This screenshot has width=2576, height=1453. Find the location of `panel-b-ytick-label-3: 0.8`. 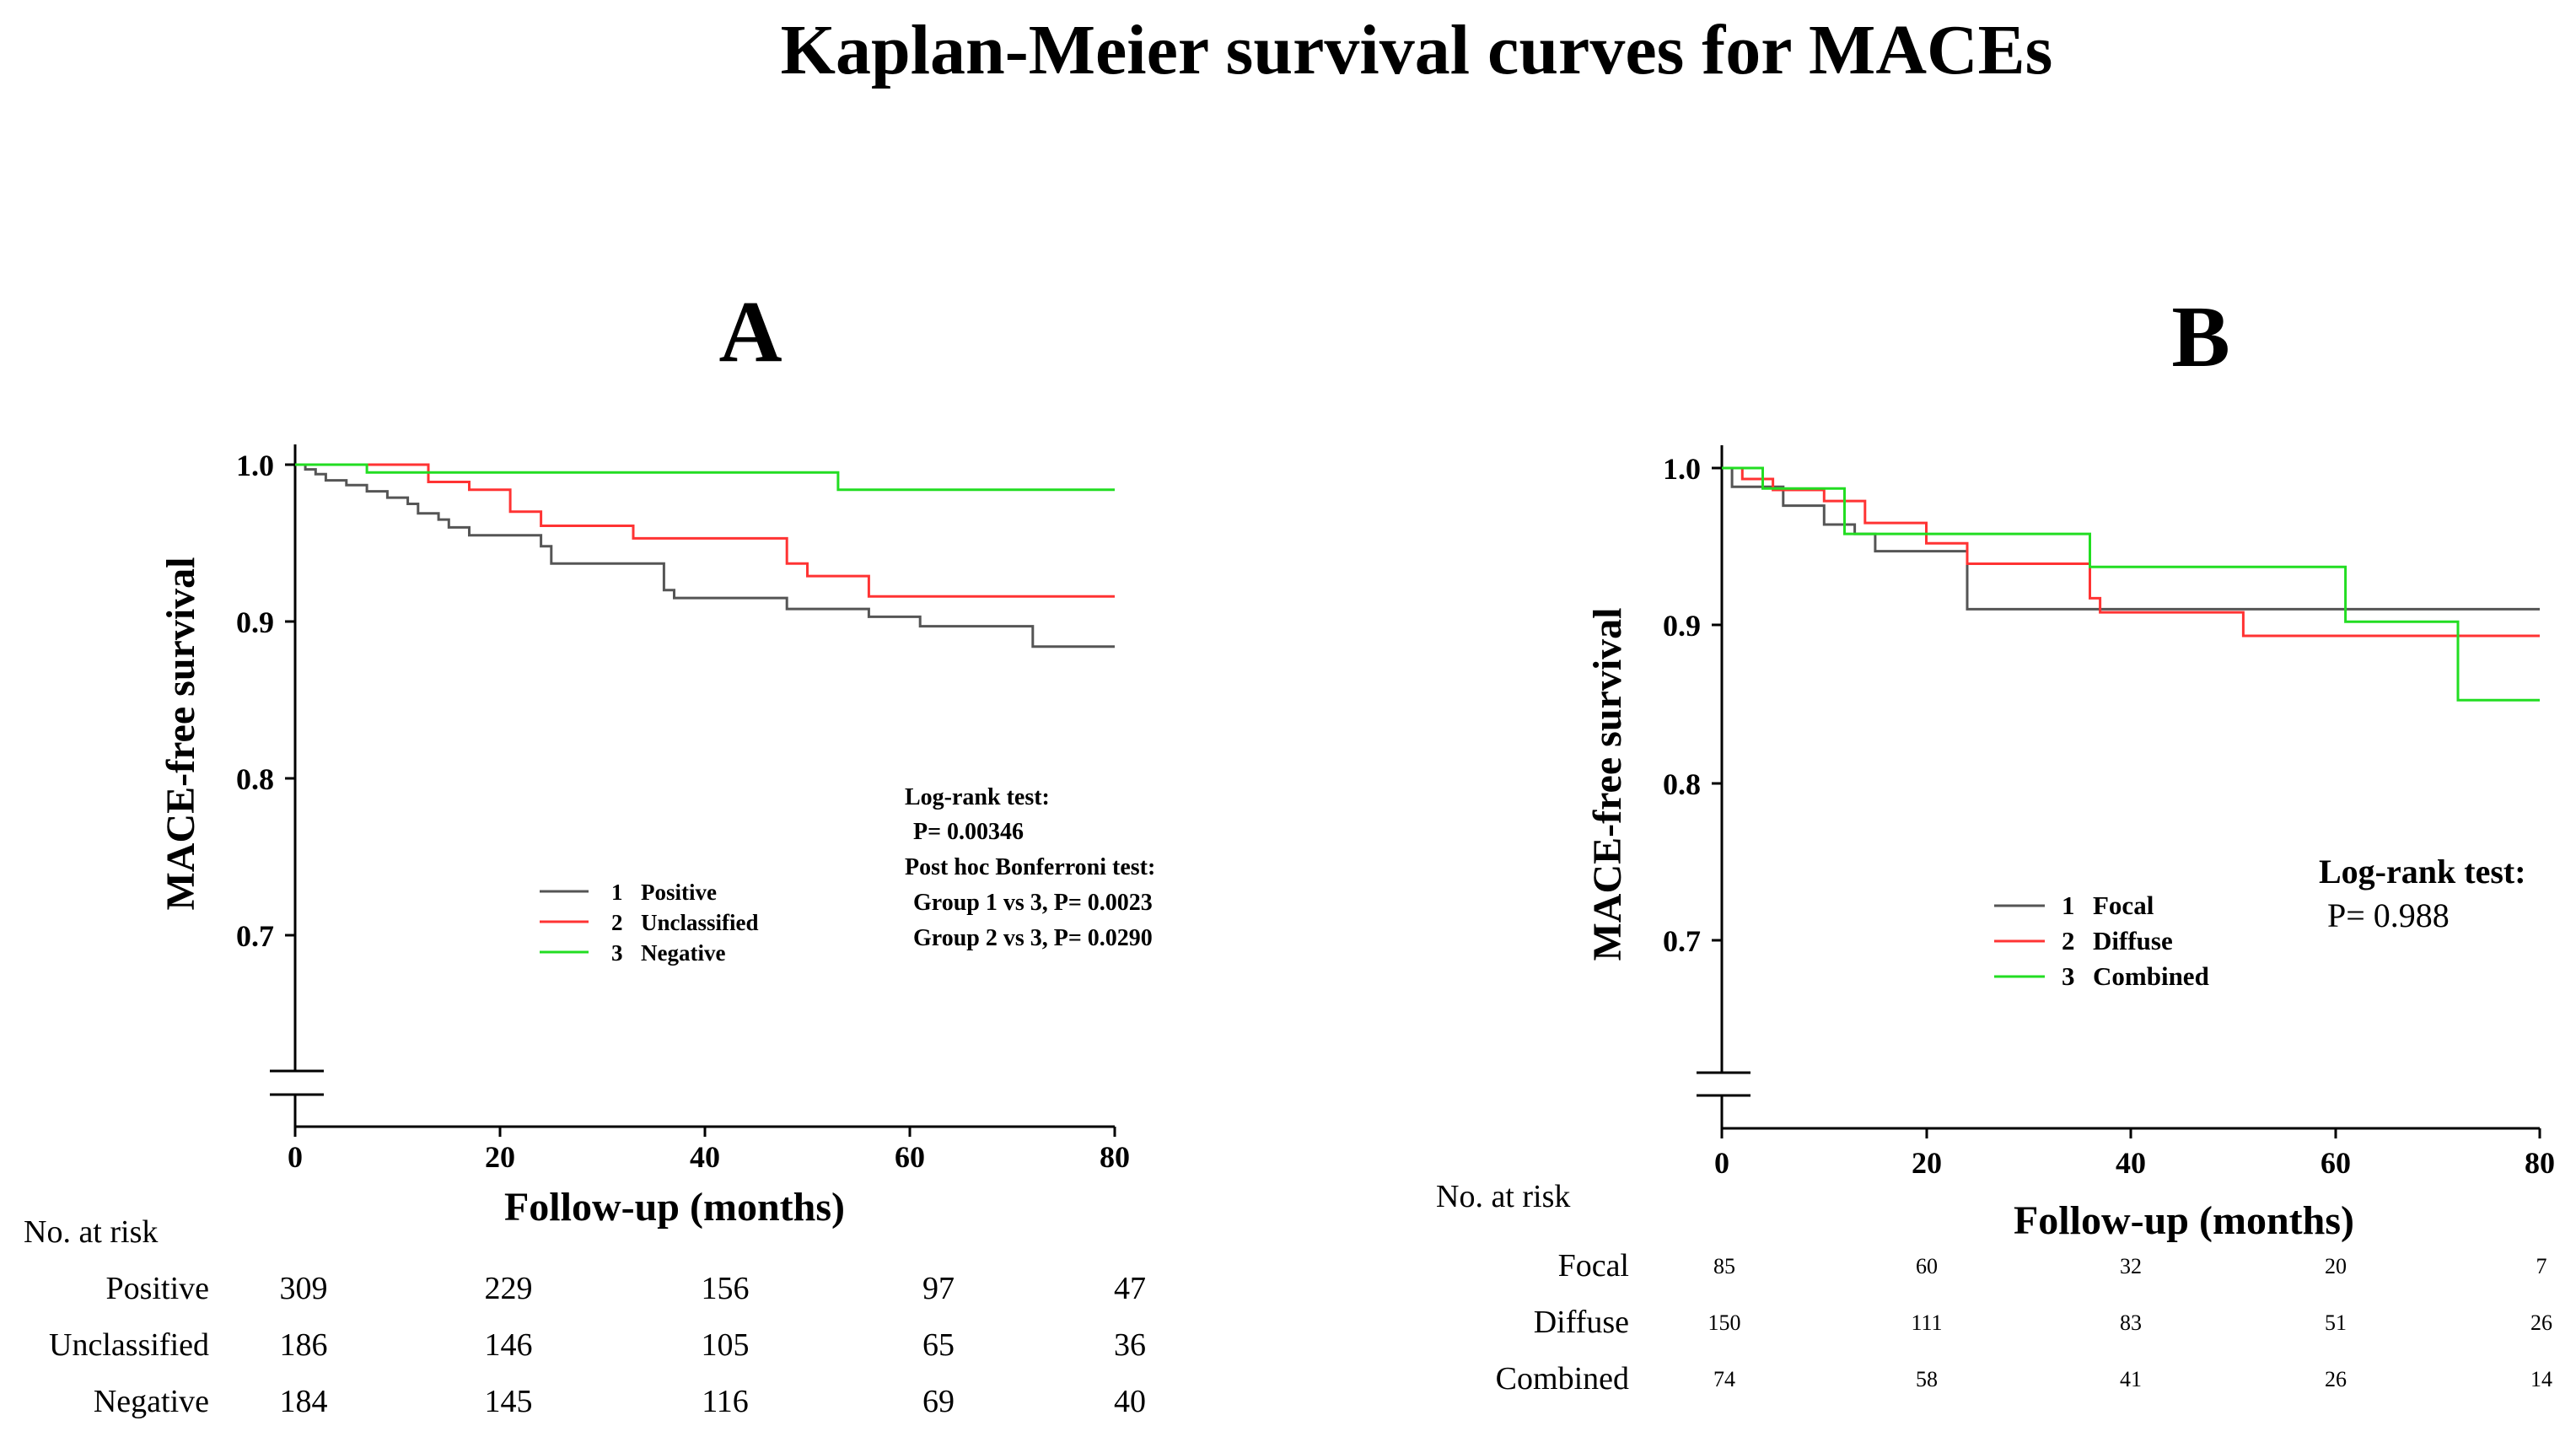

panel-b-ytick-label-3: 0.8 is located at coordinates (1682, 784).